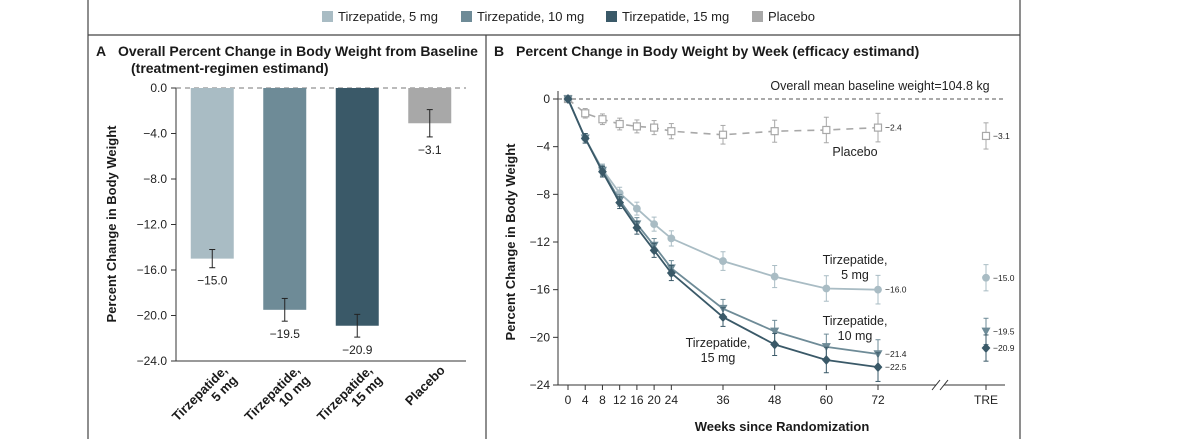  Describe the element at coordinates (878, 400) in the screenshot. I see `panel-b-x-tick-label: 72` at that location.